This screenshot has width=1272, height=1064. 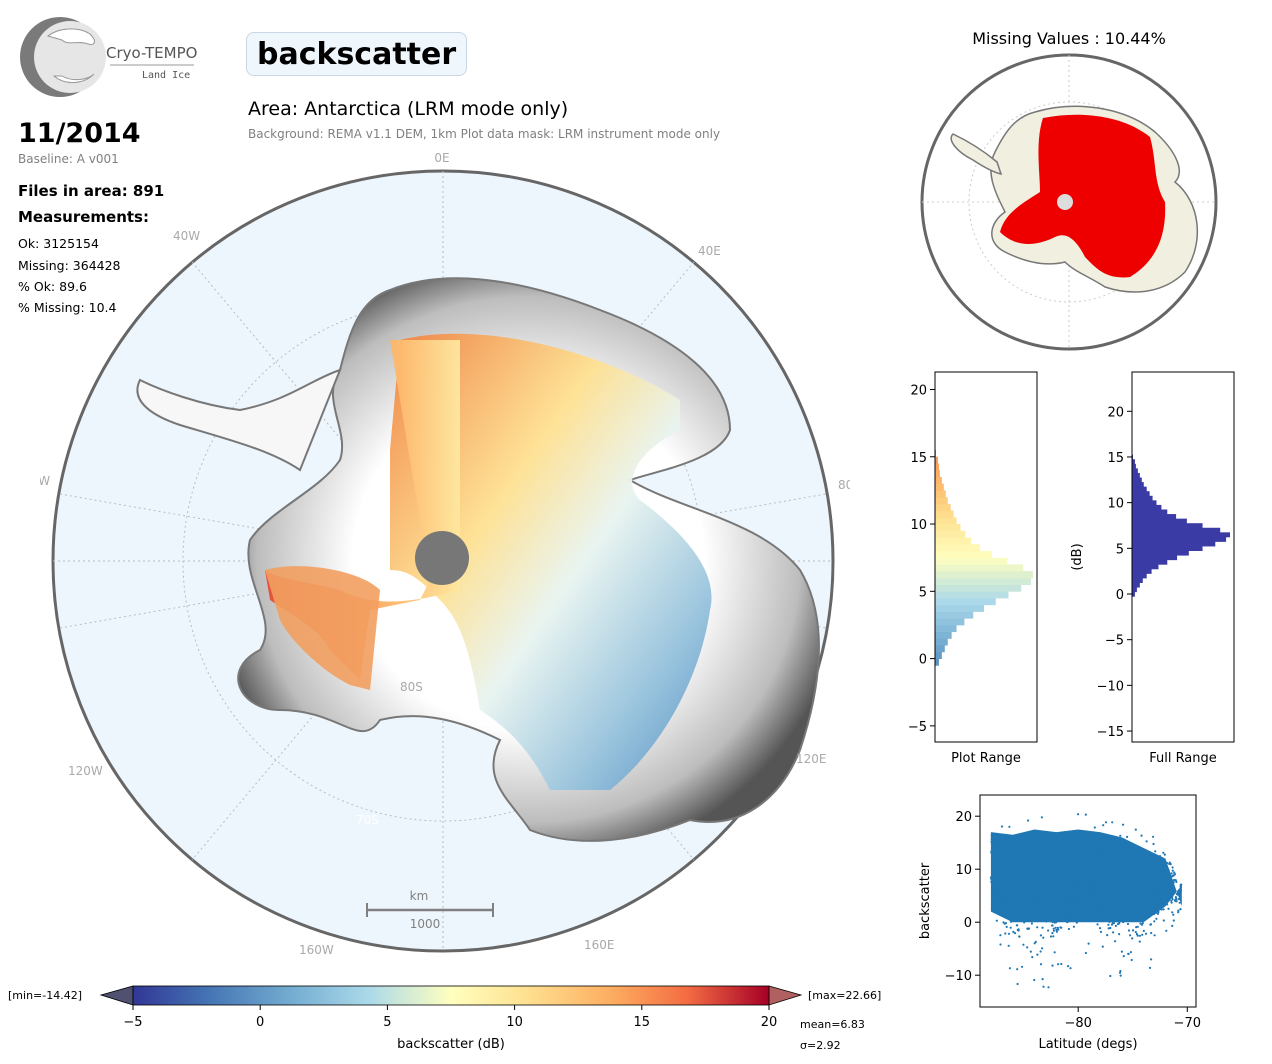 I want to click on histogram-tick-label: −5, so click(x=917, y=727).